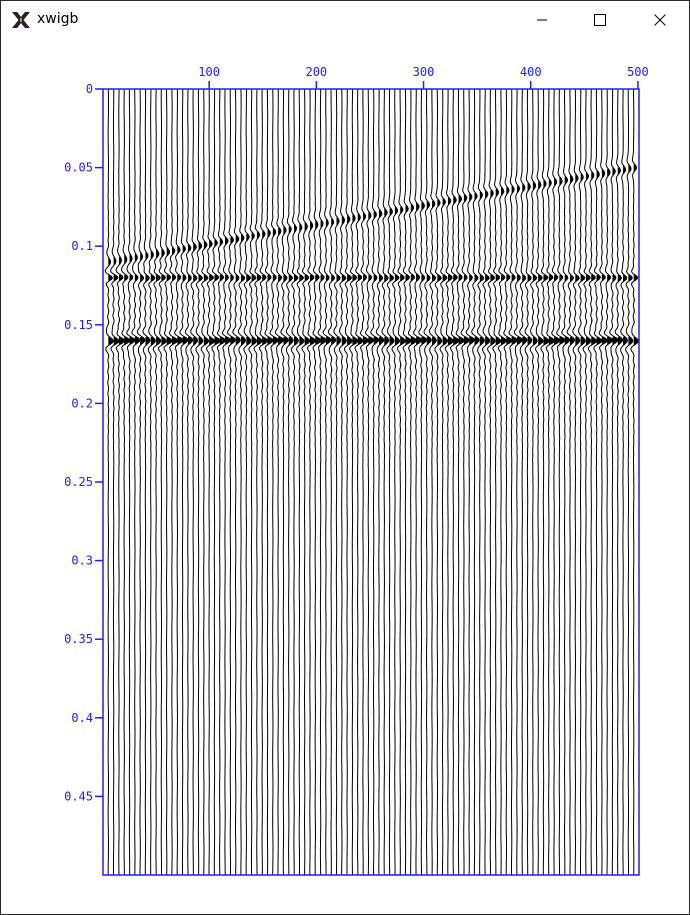 Image resolution: width=690 pixels, height=915 pixels. What do you see at coordinates (89, 89) in the screenshot?
I see `y-tick-label: 0` at bounding box center [89, 89].